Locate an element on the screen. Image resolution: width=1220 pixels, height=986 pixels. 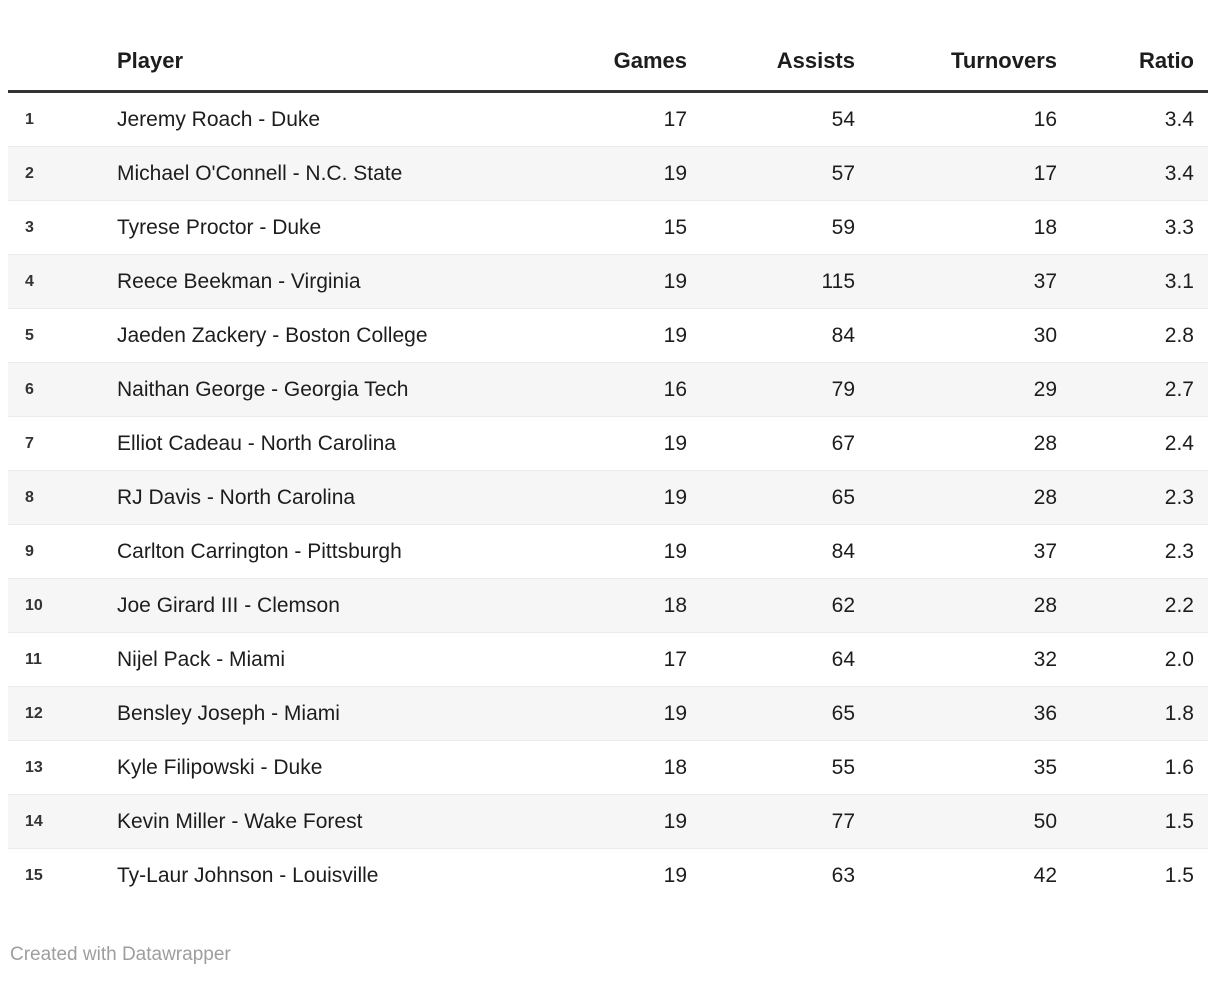
player-cell: Nijel Pack - Miami is located at coordinates (335, 659).